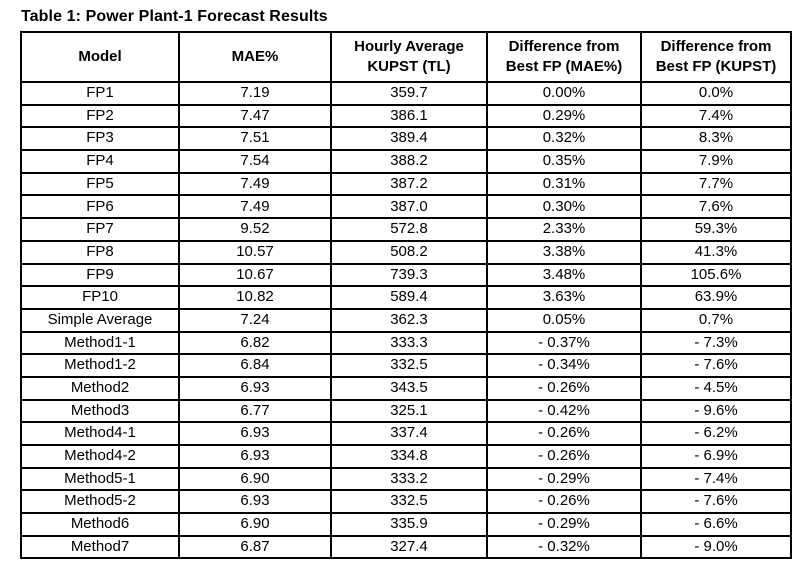 The image size is (812, 571). What do you see at coordinates (406, 433) in the screenshot?
I see `table-row: Method4-1 6.93 337.4- 0.26% - 6.2%` at bounding box center [406, 433].